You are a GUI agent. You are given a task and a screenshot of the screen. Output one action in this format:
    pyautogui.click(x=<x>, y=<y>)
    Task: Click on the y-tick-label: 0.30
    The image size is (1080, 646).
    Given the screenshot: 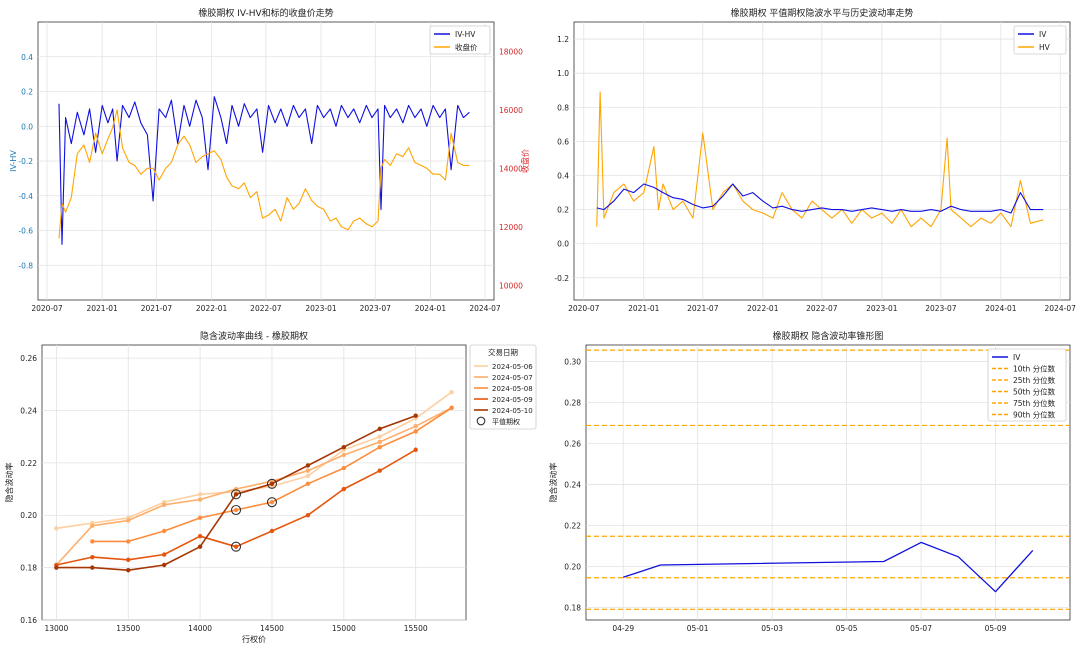 What is the action you would take?
    pyautogui.click(x=572, y=361)
    